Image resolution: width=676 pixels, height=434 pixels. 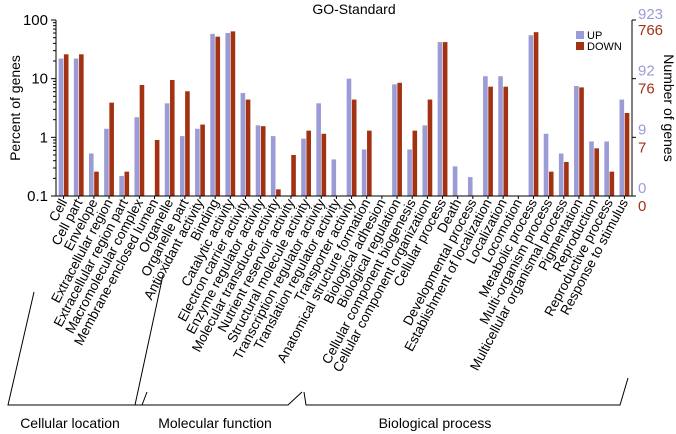 What do you see at coordinates (642, 129) in the screenshot?
I see `y2-tick-label-up: 9` at bounding box center [642, 129].